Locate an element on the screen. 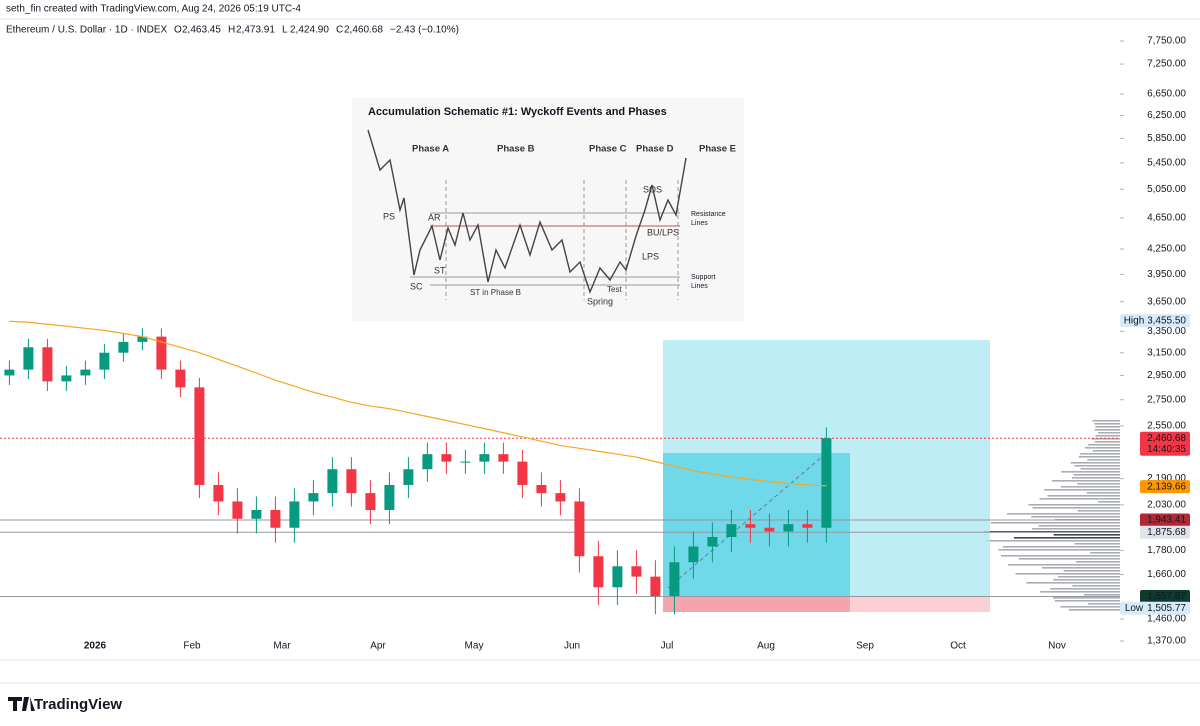  phase-label: Phase C is located at coordinates (608, 149).